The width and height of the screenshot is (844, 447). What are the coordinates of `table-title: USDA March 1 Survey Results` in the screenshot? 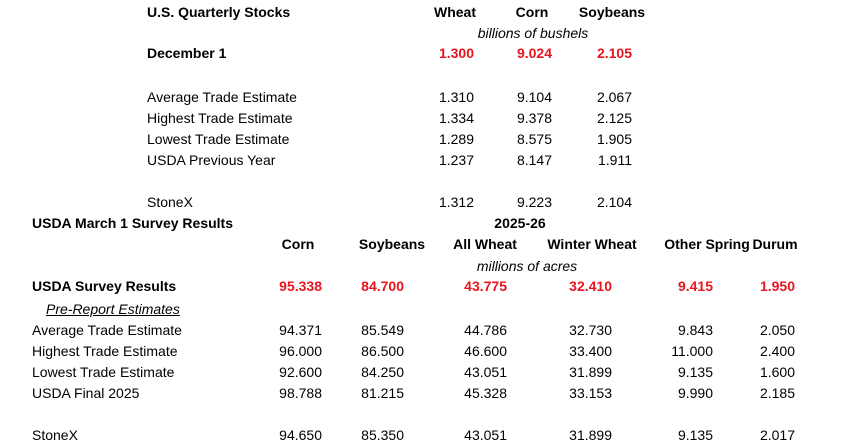 It's located at (132, 223).